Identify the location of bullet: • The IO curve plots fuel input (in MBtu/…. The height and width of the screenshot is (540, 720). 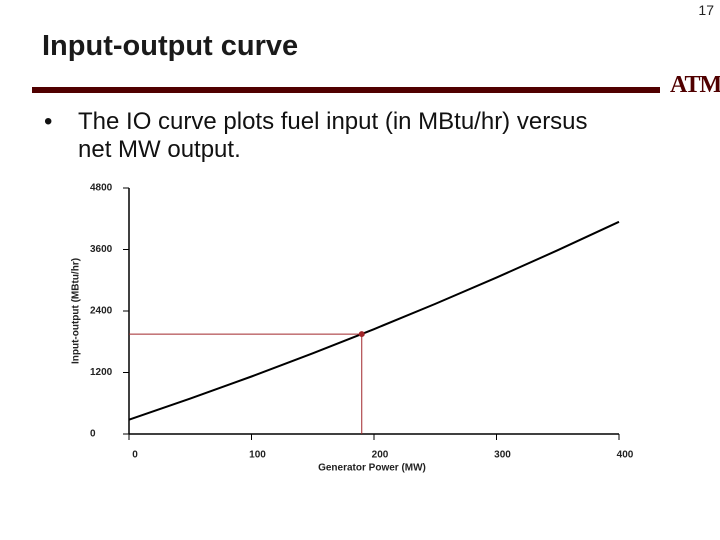
(324, 136).